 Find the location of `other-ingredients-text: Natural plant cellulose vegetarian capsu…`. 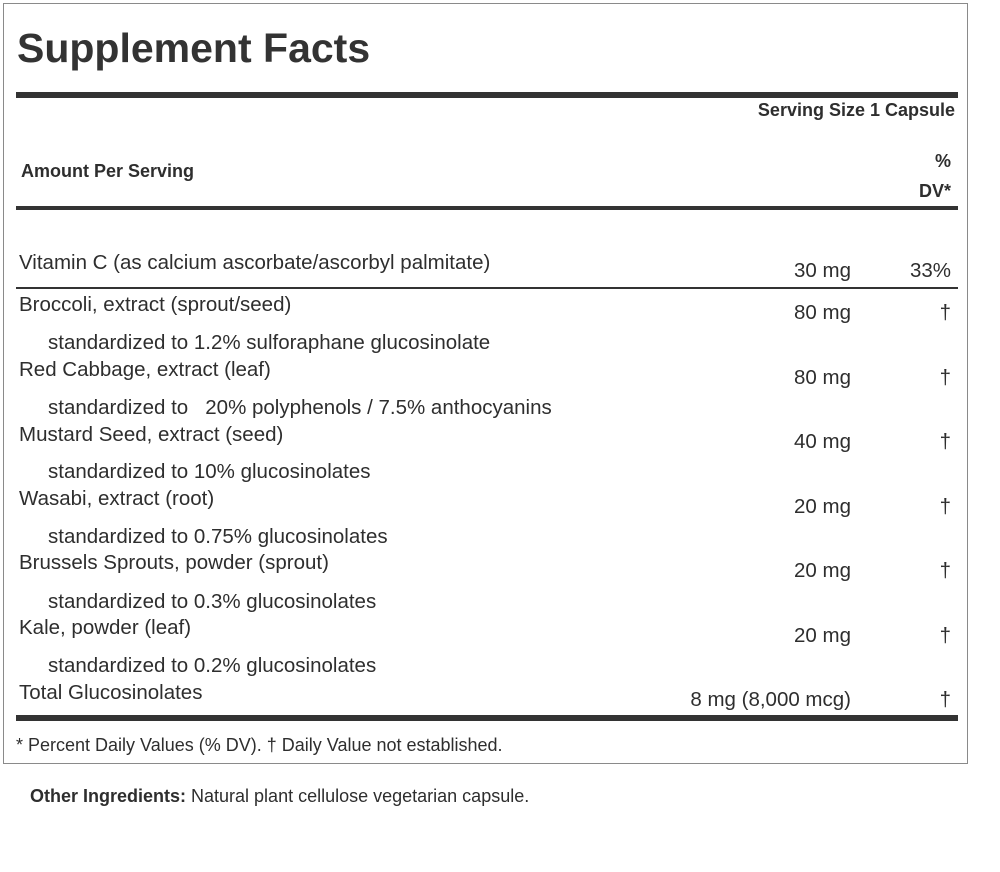

other-ingredients-text: Natural plant cellulose vegetarian capsu… is located at coordinates (358, 796).